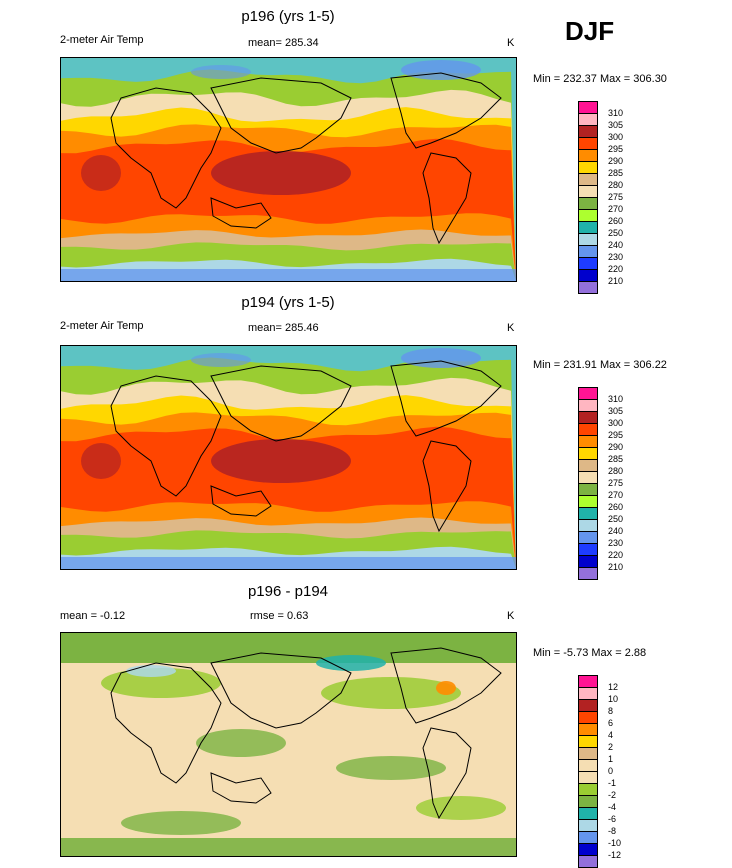  What do you see at coordinates (102, 326) in the screenshot?
I see `panel-2-variable: 2-meter Air Temp` at bounding box center [102, 326].